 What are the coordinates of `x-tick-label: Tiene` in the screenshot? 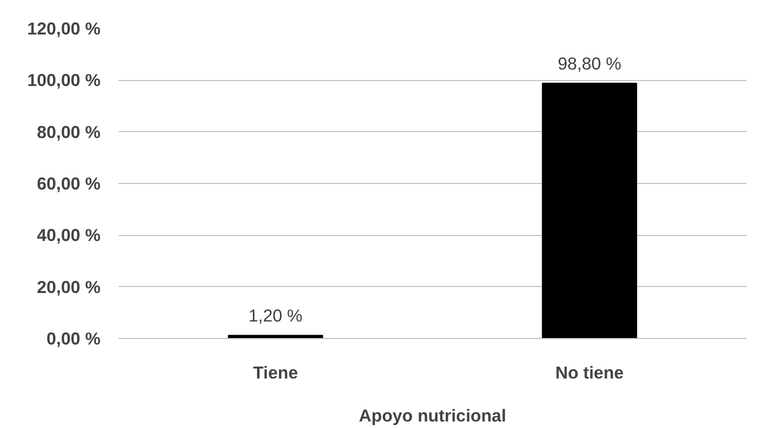 It's located at (275, 372).